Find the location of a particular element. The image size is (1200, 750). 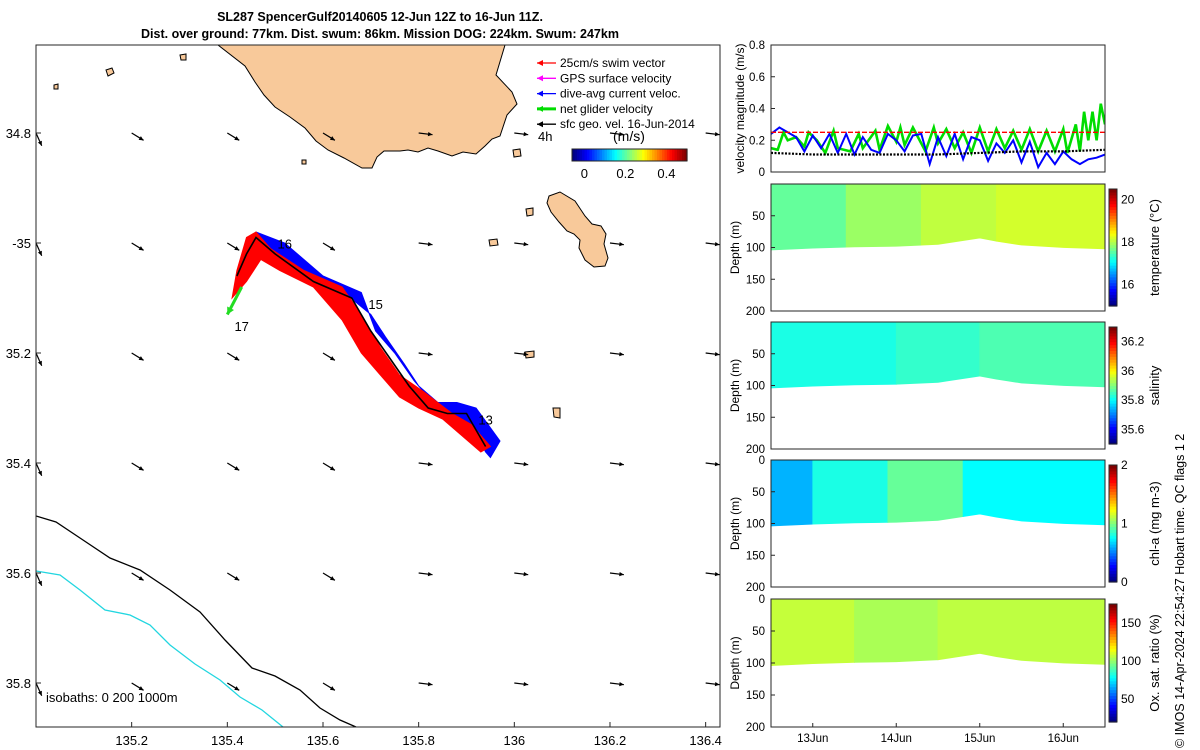

legend-entry-label: sfc geo. vel. 16-Jun-2014 is located at coordinates (627, 124).